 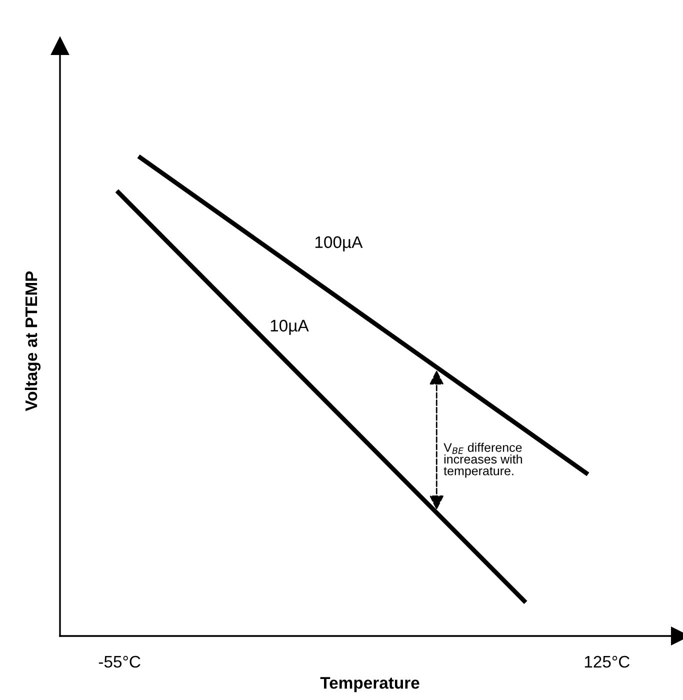 What do you see at coordinates (483, 460) in the screenshot?
I see `annotation: V$_{BE}$ difference increases with temperature.` at bounding box center [483, 460].